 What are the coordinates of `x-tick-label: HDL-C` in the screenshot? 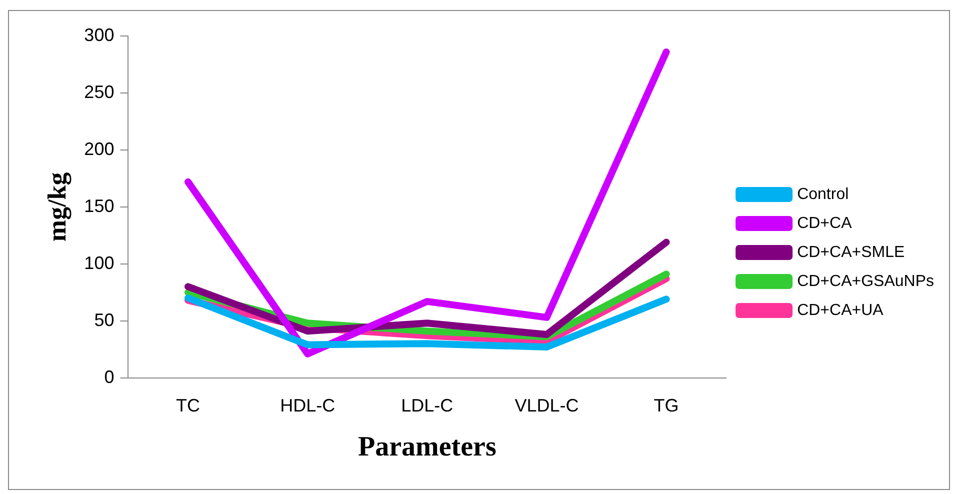 It's located at (308, 406).